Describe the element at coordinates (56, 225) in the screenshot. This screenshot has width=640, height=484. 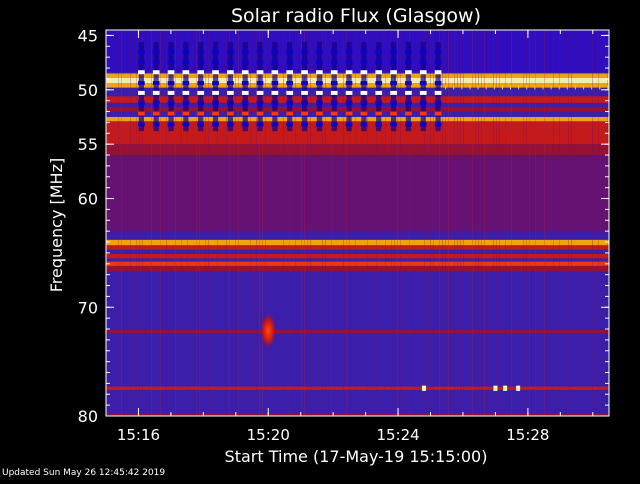
I see `y-axis-label: Frequency [MHz]` at that location.